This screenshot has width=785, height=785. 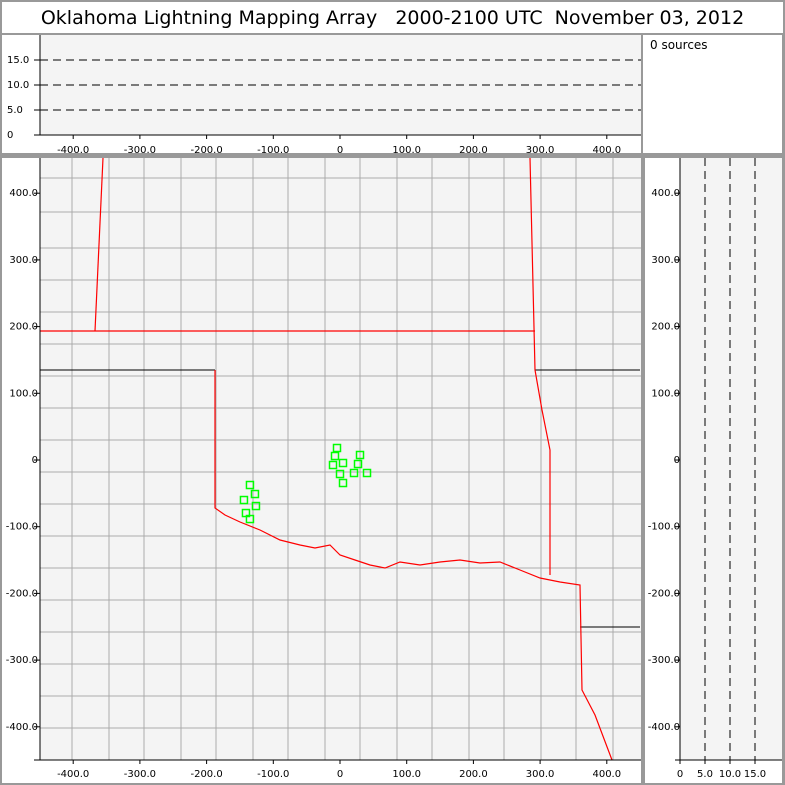 I want to click on x-tick-label: 15.0, so click(x=755, y=774).